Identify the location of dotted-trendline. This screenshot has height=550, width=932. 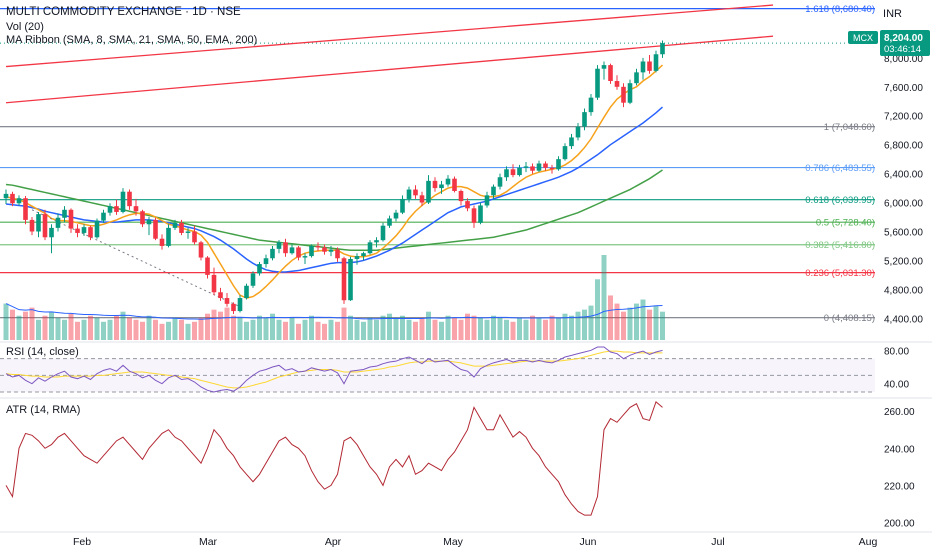
(136, 258).